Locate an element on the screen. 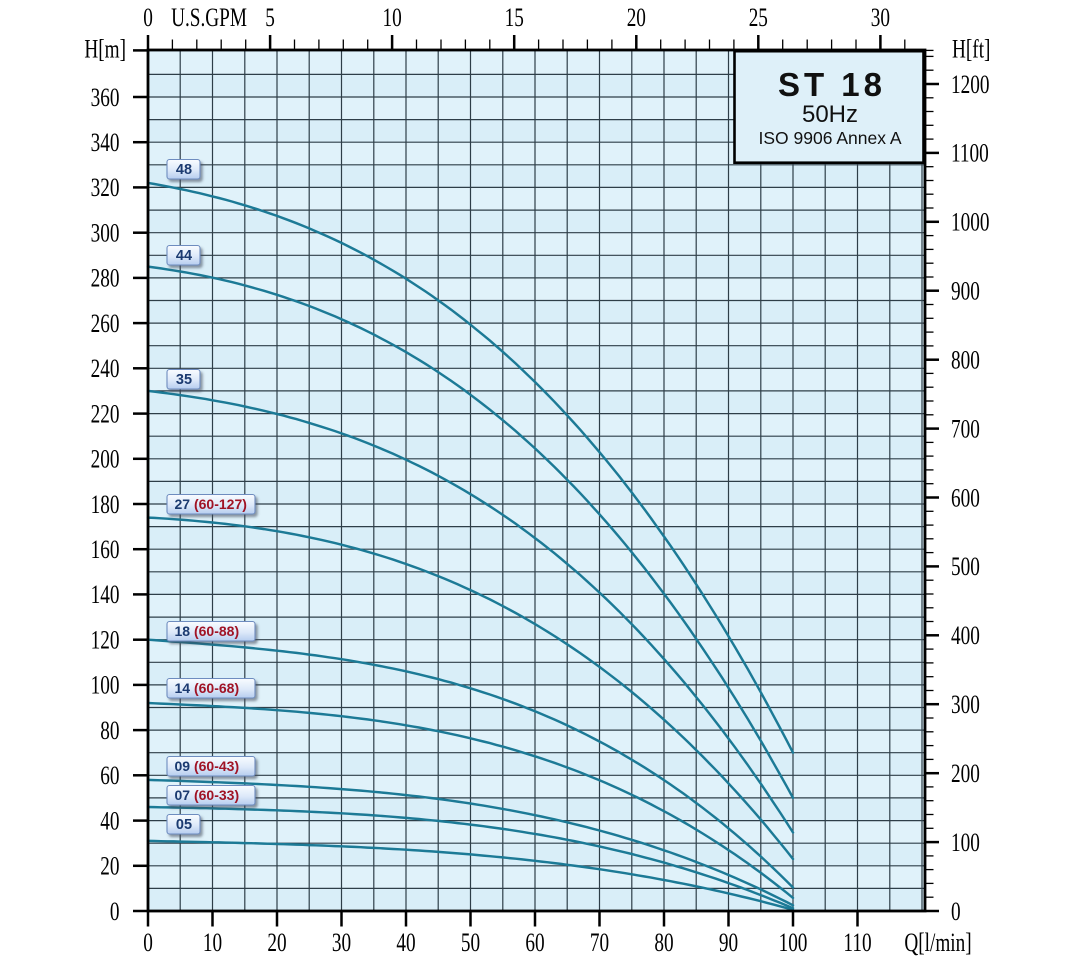  svg-text: 900 is located at coordinates (965, 291).